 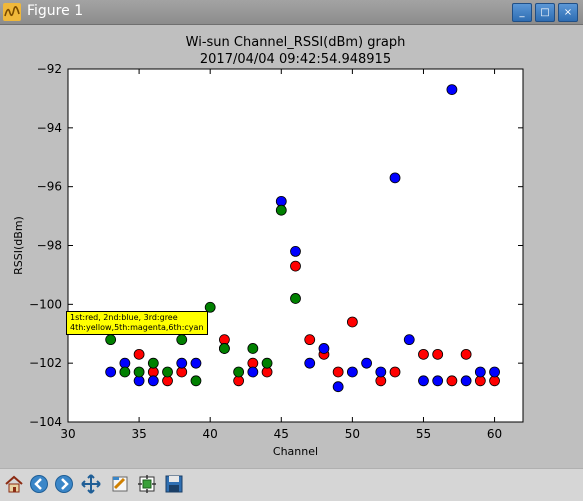 I want to click on save-button, so click(x=174, y=484).